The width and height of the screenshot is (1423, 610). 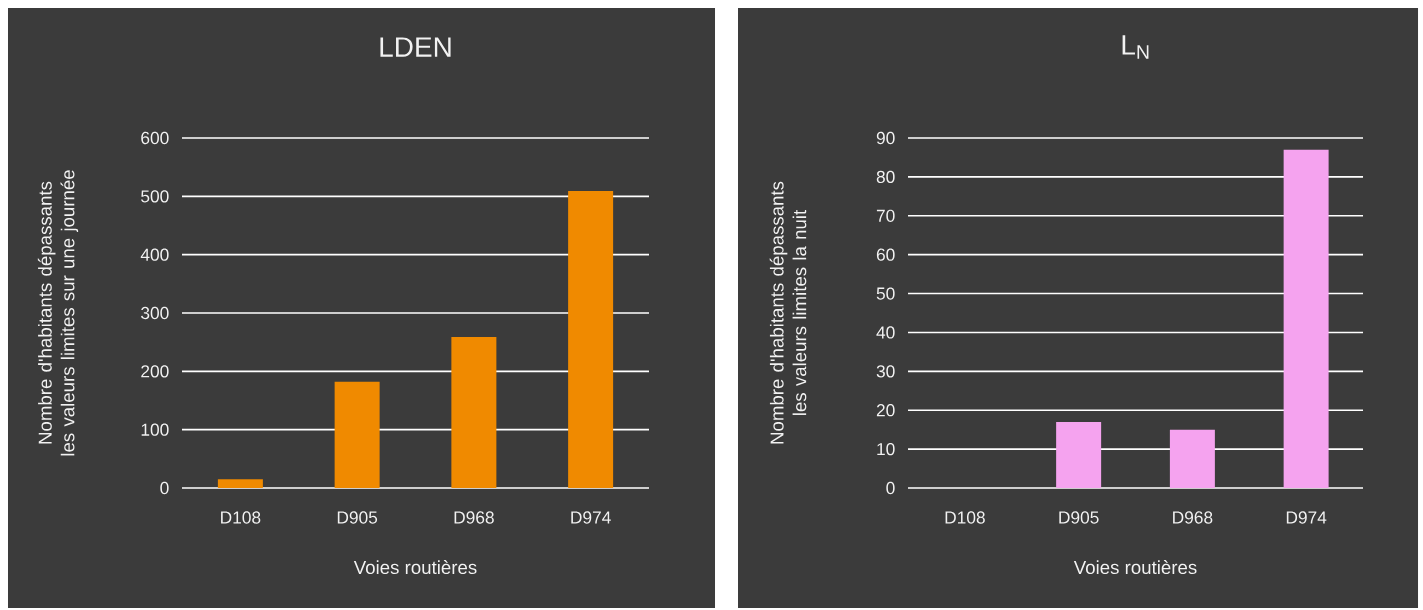 I want to click on y-tick-label: 600, so click(x=155, y=138).